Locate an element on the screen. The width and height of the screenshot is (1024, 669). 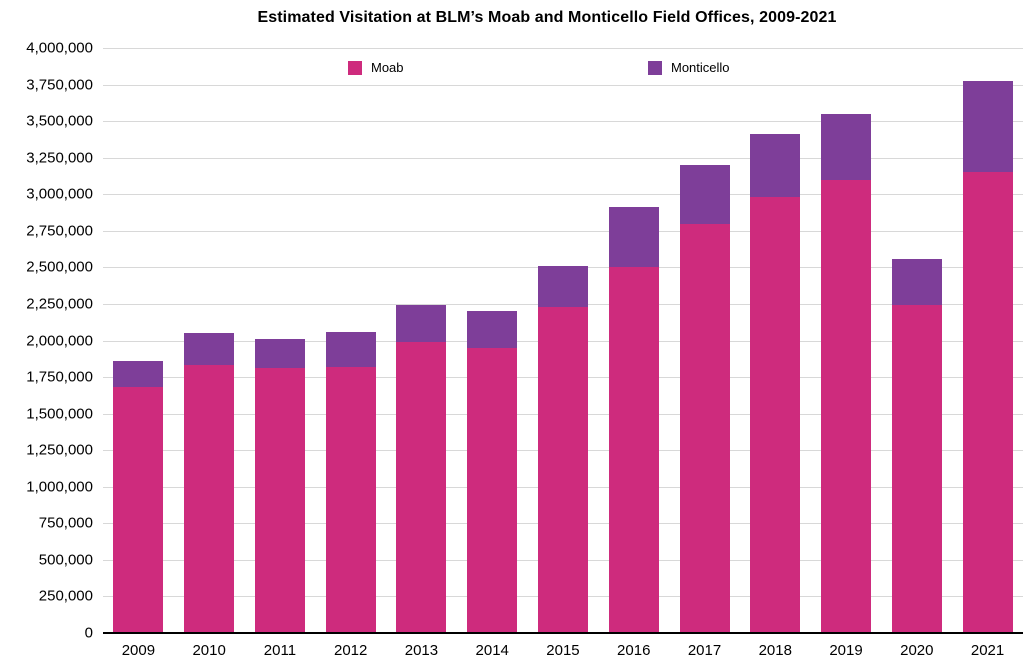
y-tick-label-1,500,000: 1,500,000 is located at coordinates (59, 414).